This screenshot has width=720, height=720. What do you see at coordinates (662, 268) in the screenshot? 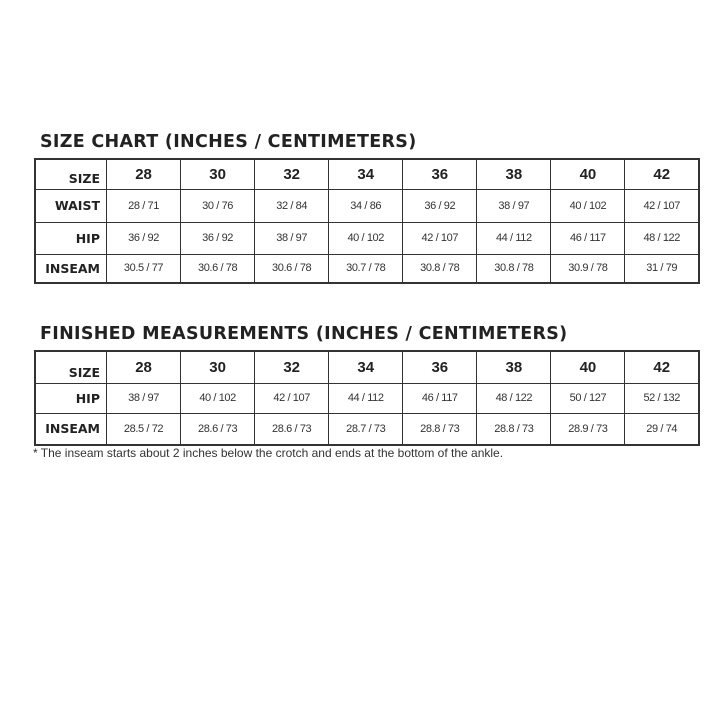
I see `measurement-cell: 31 / 79` at bounding box center [662, 268].